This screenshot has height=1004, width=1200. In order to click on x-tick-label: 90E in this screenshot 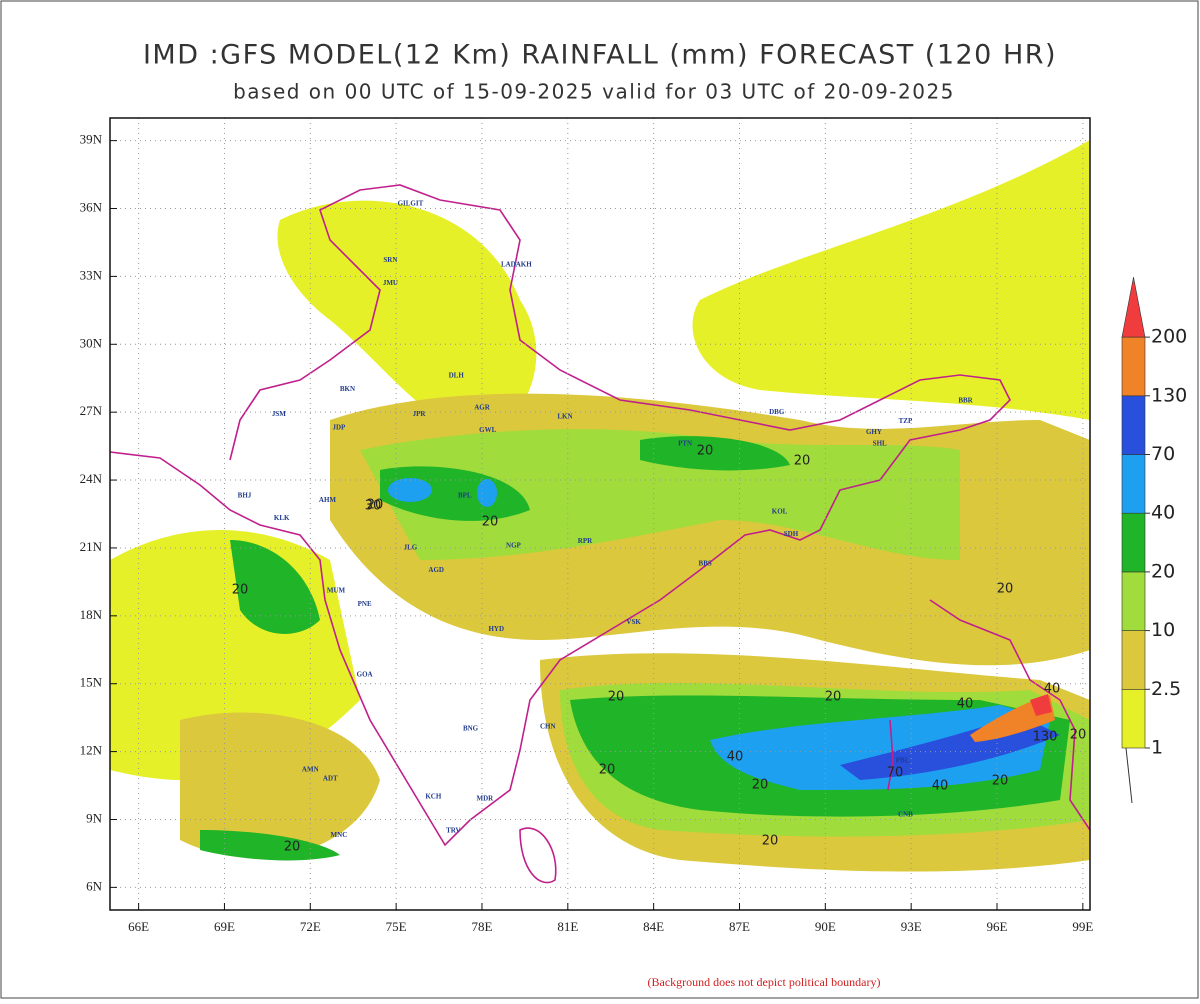, I will do `click(825, 926)`.